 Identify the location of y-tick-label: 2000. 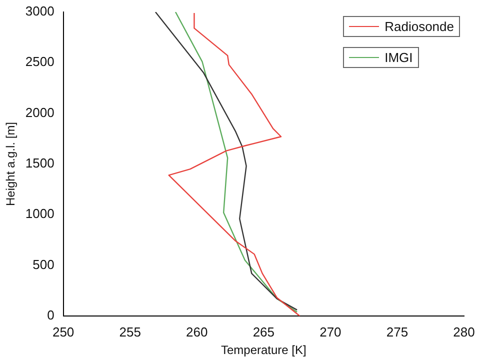
(39, 112).